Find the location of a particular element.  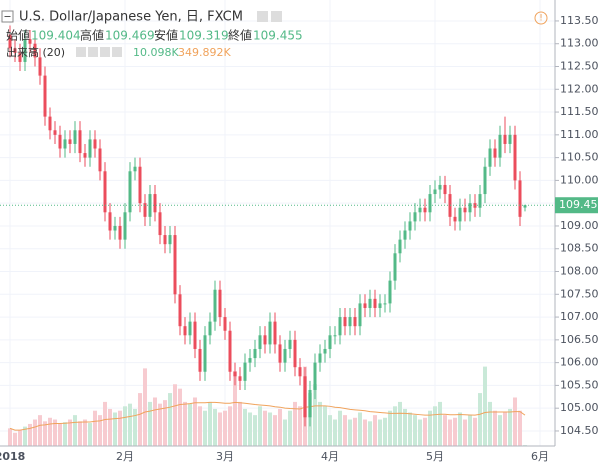

volume-title: 出来高 (20) is located at coordinates (35, 52).